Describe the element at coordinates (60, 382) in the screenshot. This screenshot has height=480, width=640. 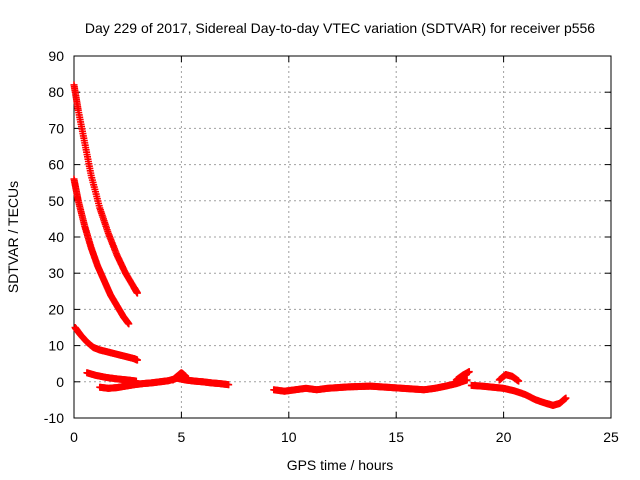
I see `y-tick-label: 0` at that location.